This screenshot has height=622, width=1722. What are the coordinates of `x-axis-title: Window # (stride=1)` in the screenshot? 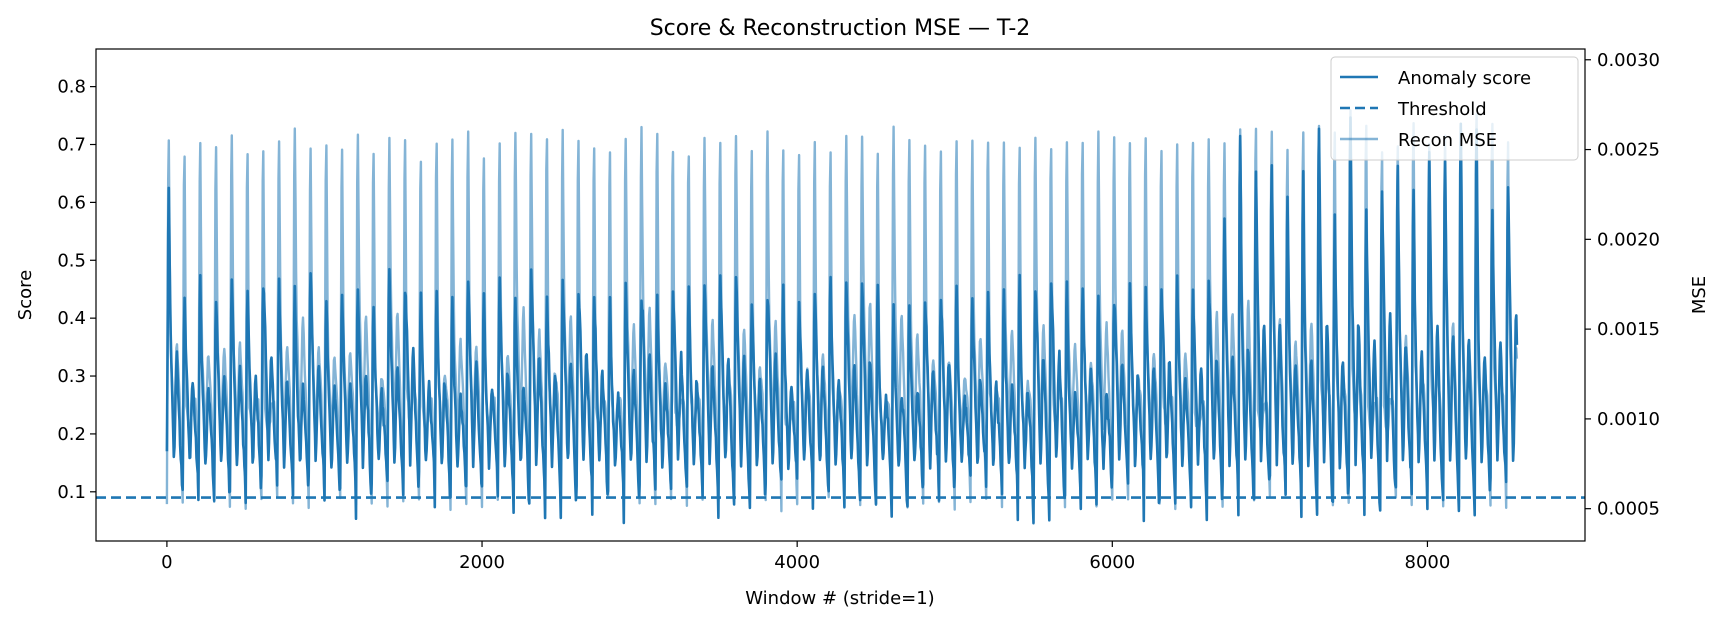 It's located at (839, 598).